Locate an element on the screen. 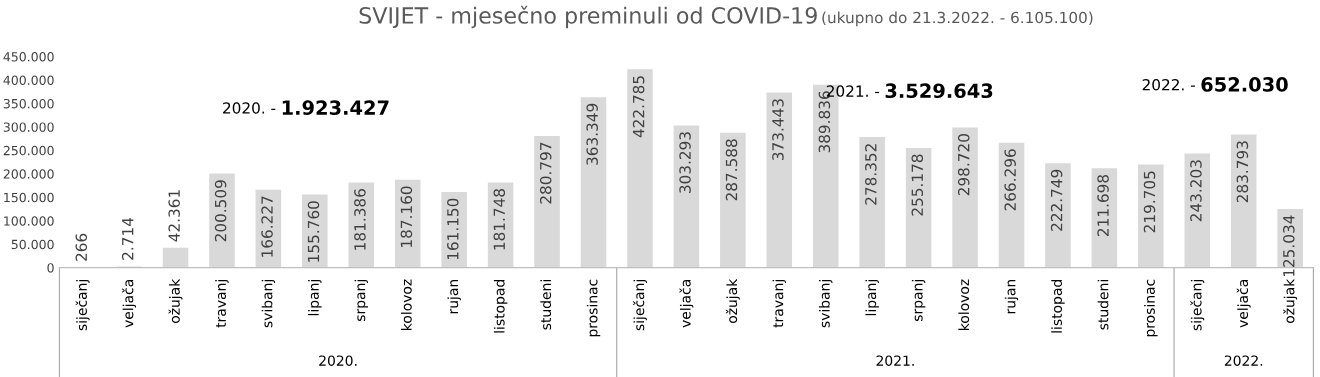 This screenshot has height=377, width=1320. data-label: 287.588 is located at coordinates (731, 170).